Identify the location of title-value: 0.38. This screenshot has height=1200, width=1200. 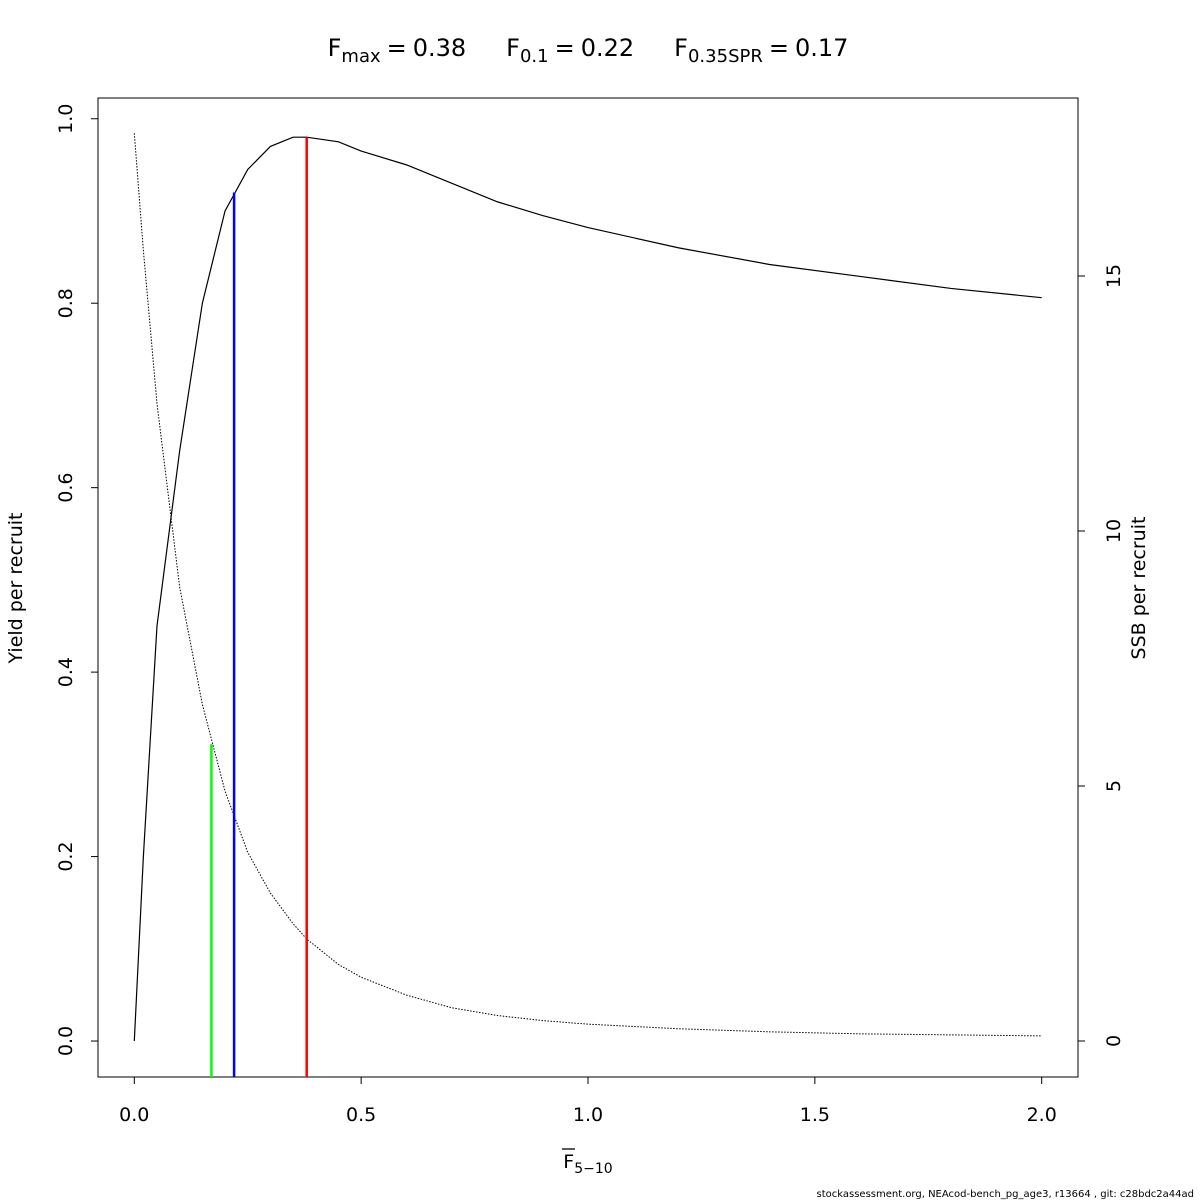
(439, 48).